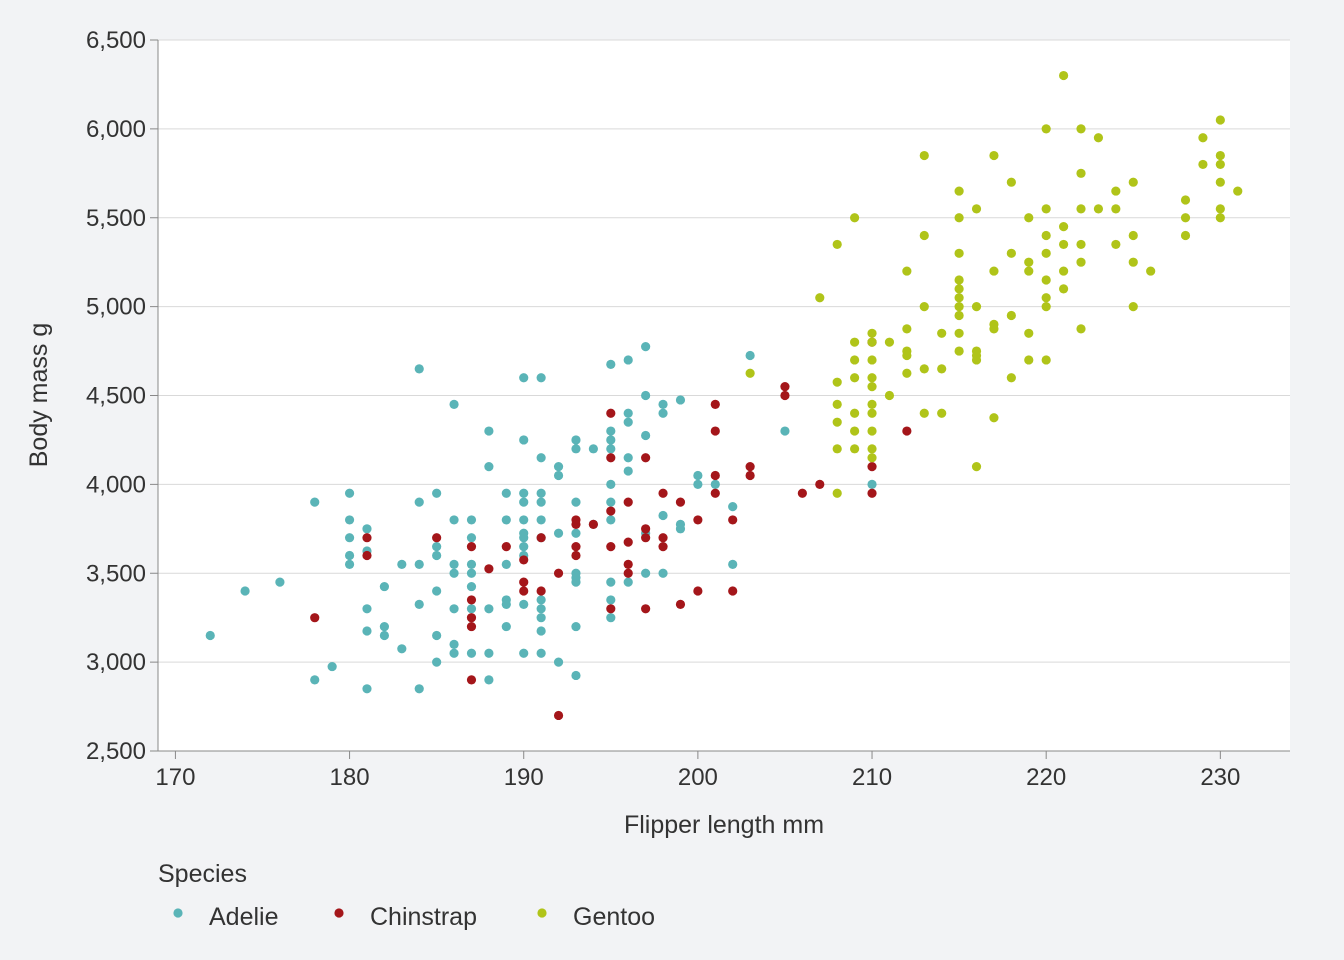 The image size is (1344, 960). Describe the element at coordinates (202, 874) in the screenshot. I see `legend-title: Species` at that location.